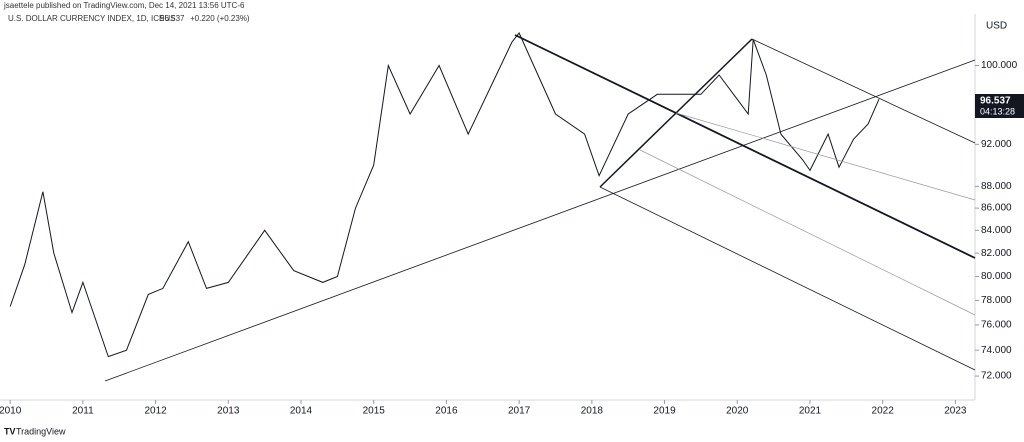  Describe the element at coordinates (995, 101) in the screenshot. I see `price-tag-price: 96.537` at that location.